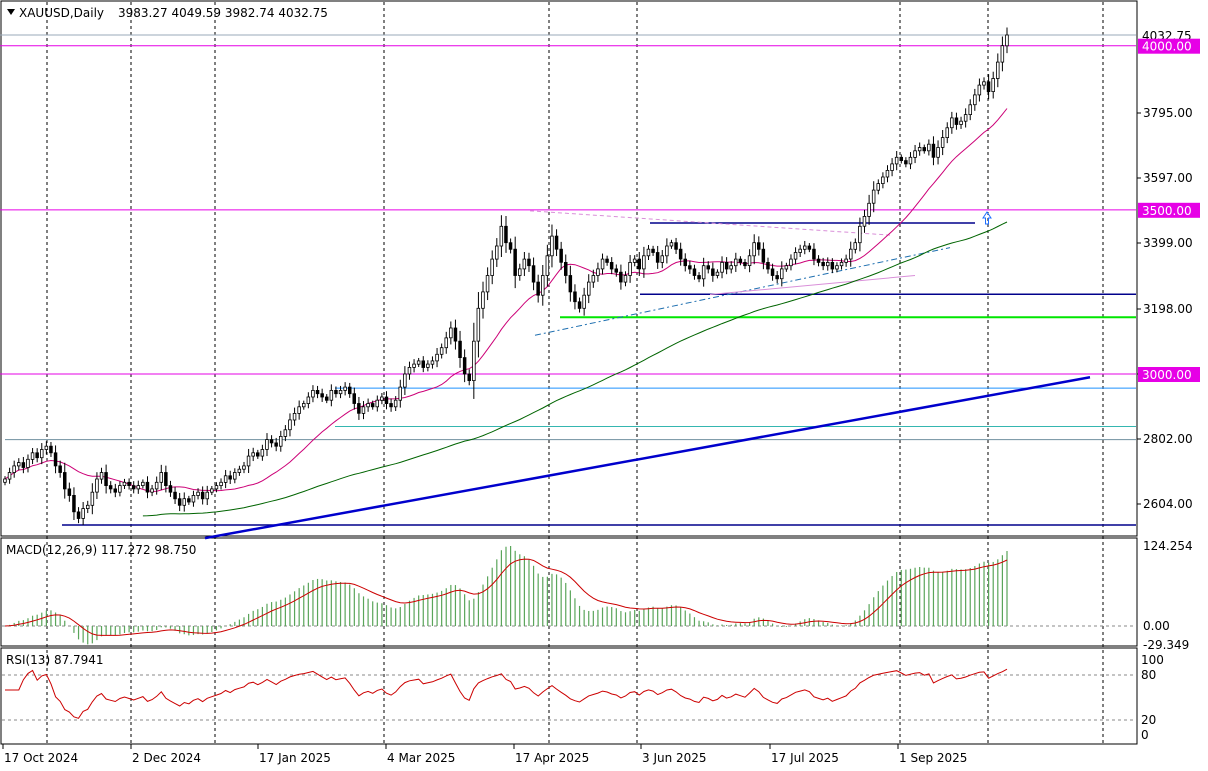 The image size is (1208, 771). Describe the element at coordinates (101, 550) in the screenshot. I see `macd-title: MACD(12,26,9) 117.272 98.750` at that location.